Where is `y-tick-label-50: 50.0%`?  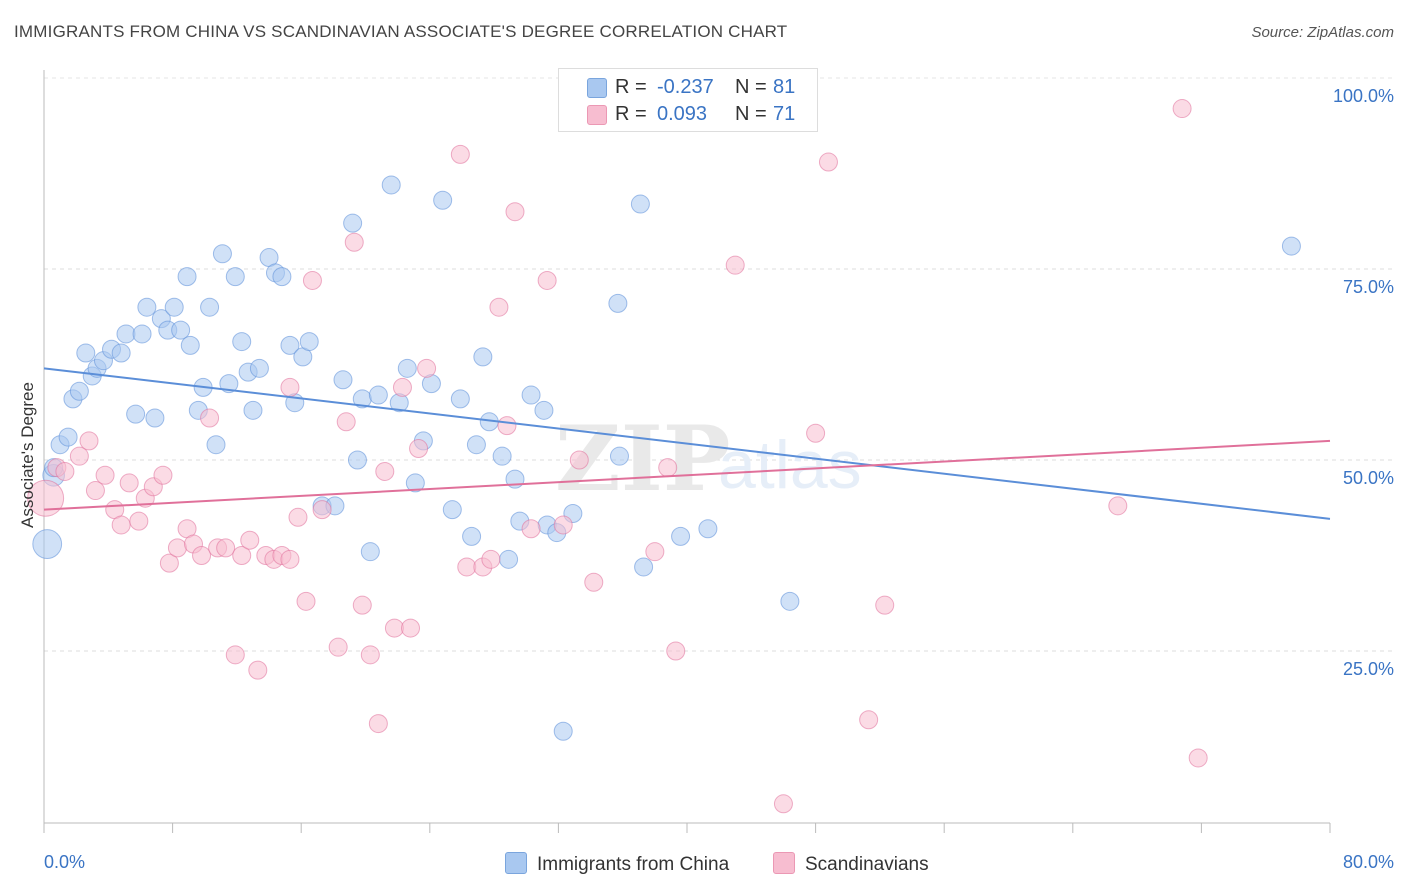
y-tick-label-50: 50.0% is located at coordinates (1368, 478).